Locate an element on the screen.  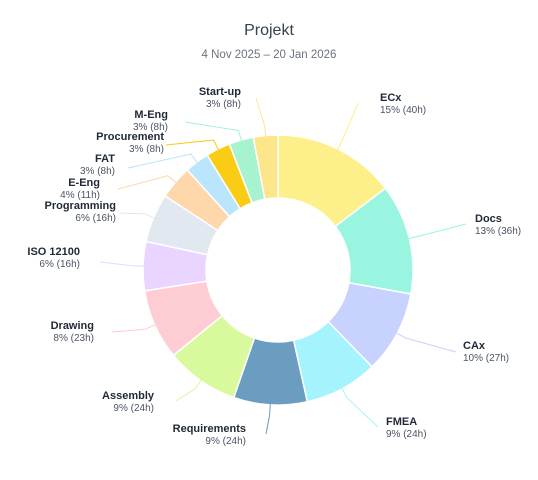
label-name-e-eng: E-Eng is located at coordinates (84, 183).